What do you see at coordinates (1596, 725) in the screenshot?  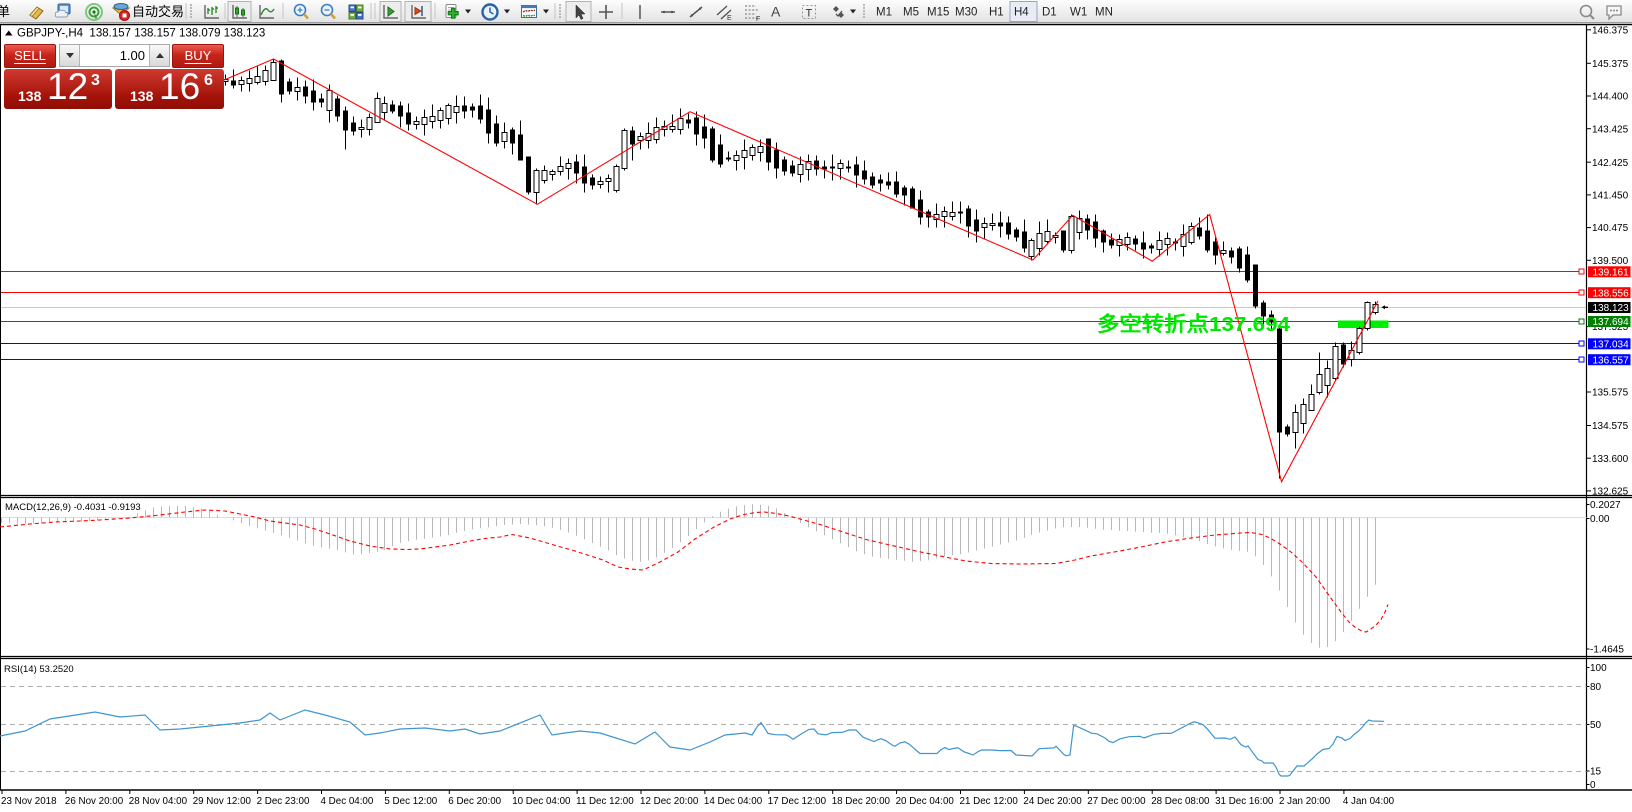 I see `svg-text: 50` at bounding box center [1596, 725].